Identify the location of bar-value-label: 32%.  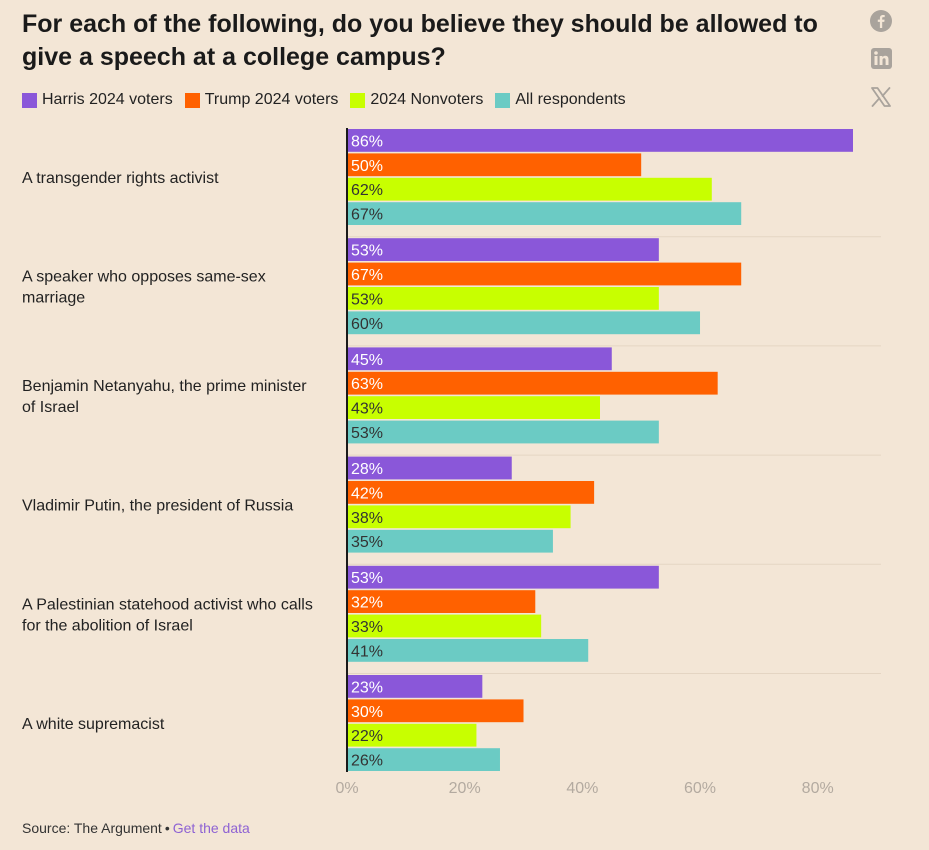
(367, 603).